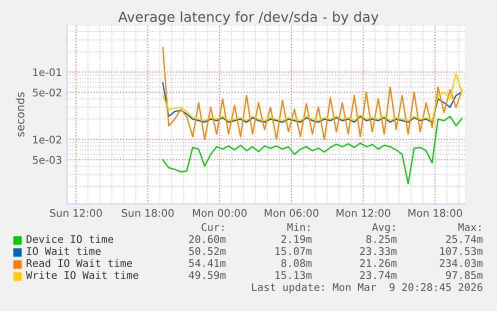 The width and height of the screenshot is (497, 311). Describe the element at coordinates (76, 213) in the screenshot. I see `x-tick-label: Sun 12:00` at that location.